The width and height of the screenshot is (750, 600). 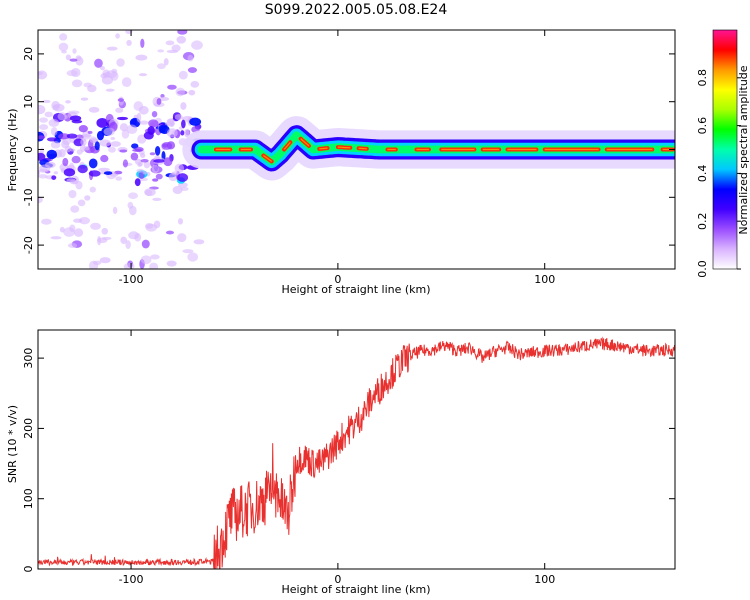 I want to click on y-tick-label: -10, so click(x=28, y=197).